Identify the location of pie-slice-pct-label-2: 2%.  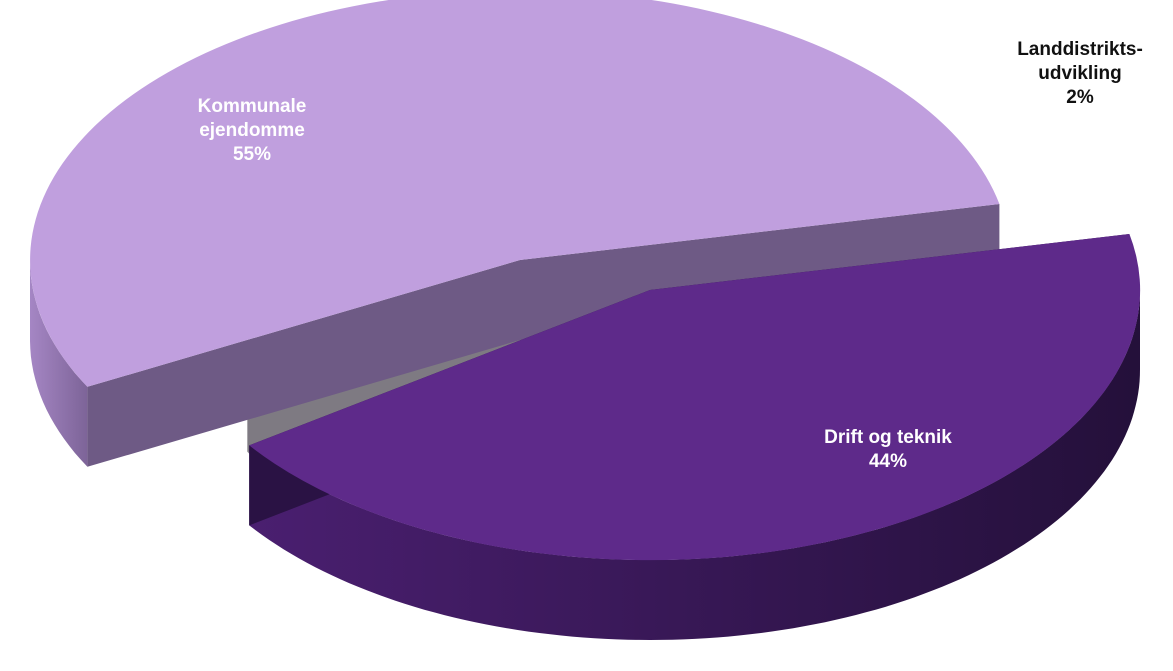
(1080, 97).